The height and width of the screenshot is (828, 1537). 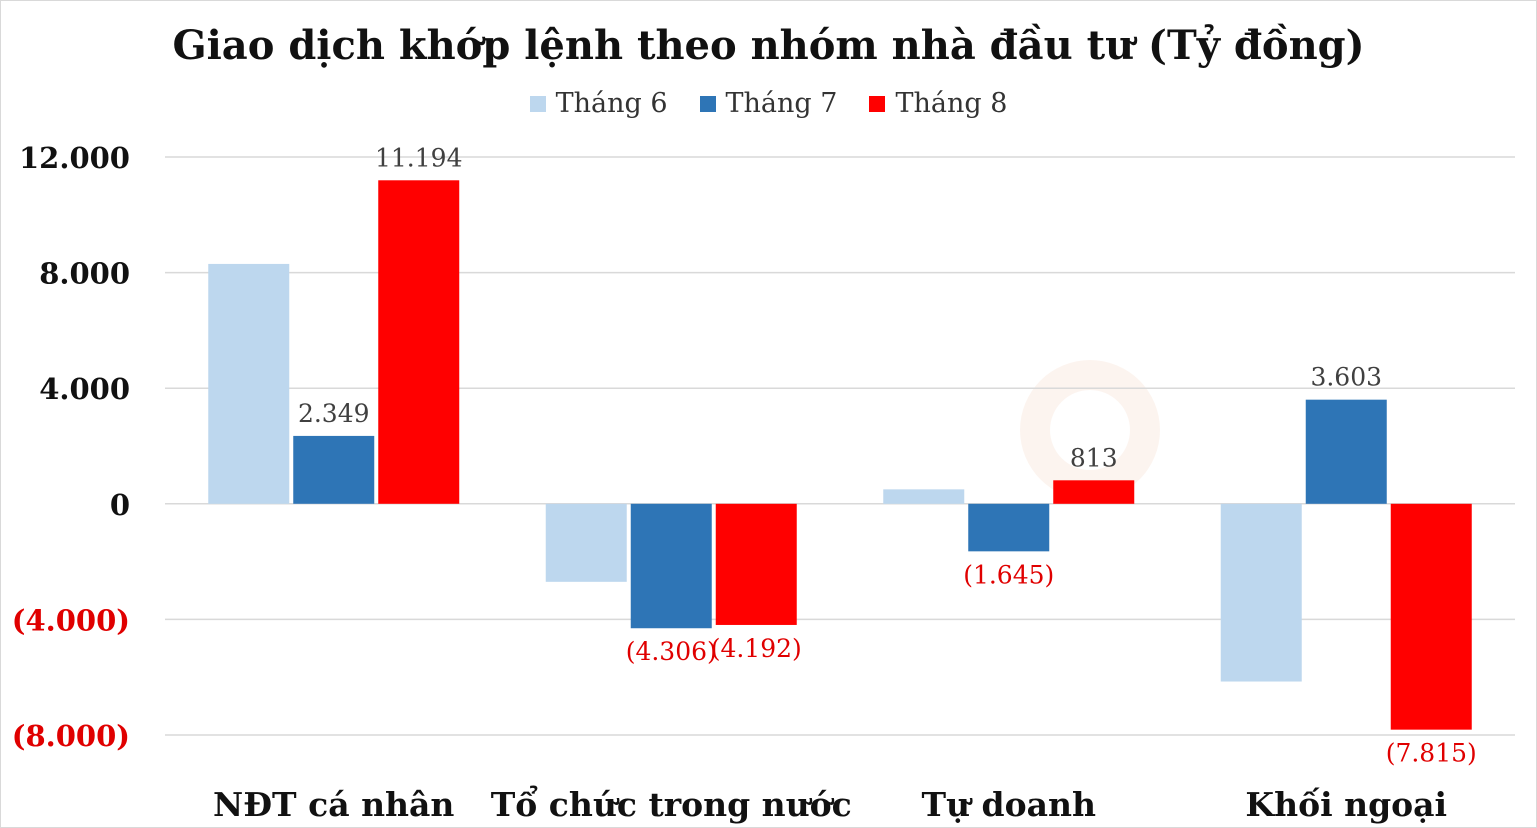 I want to click on x-category-label: Khối ngoại, so click(x=1346, y=804).